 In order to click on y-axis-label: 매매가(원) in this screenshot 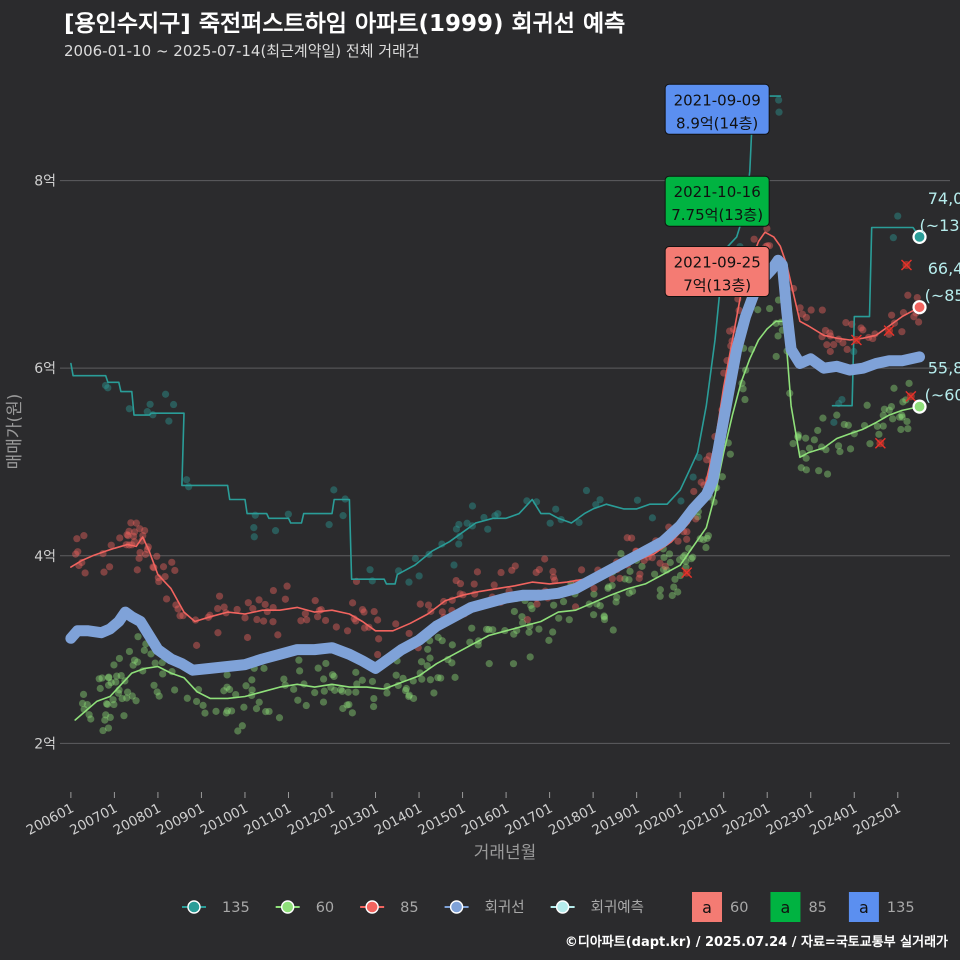, I will do `click(15, 432)`.